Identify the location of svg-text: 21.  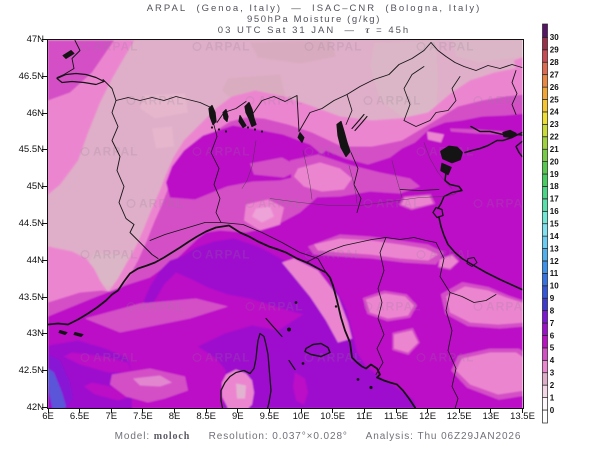
(554, 149).